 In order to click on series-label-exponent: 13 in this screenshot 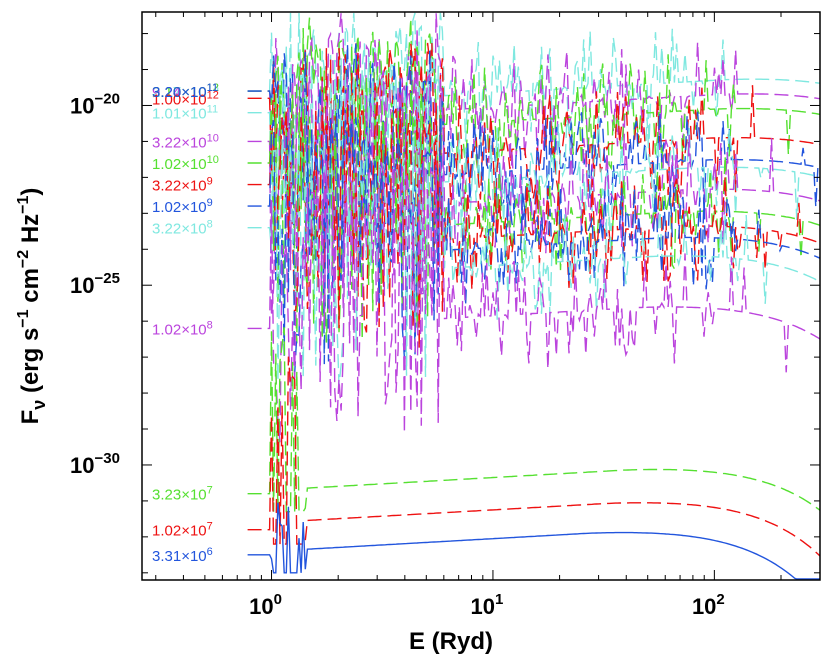, I will do `click(213, 88)`.